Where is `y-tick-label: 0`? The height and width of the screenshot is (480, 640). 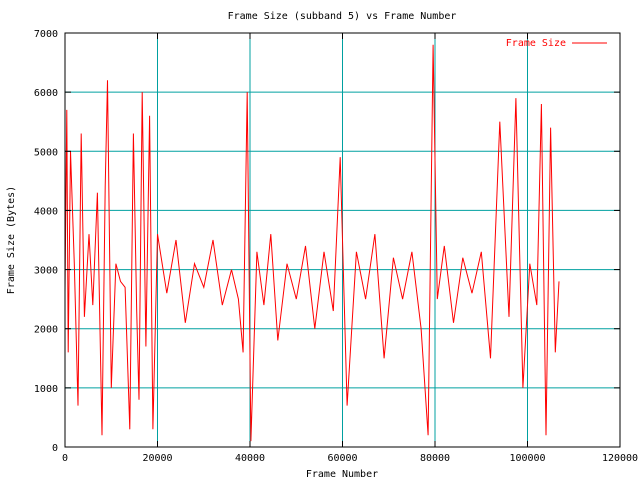 y-tick-label: 0 is located at coordinates (55, 448).